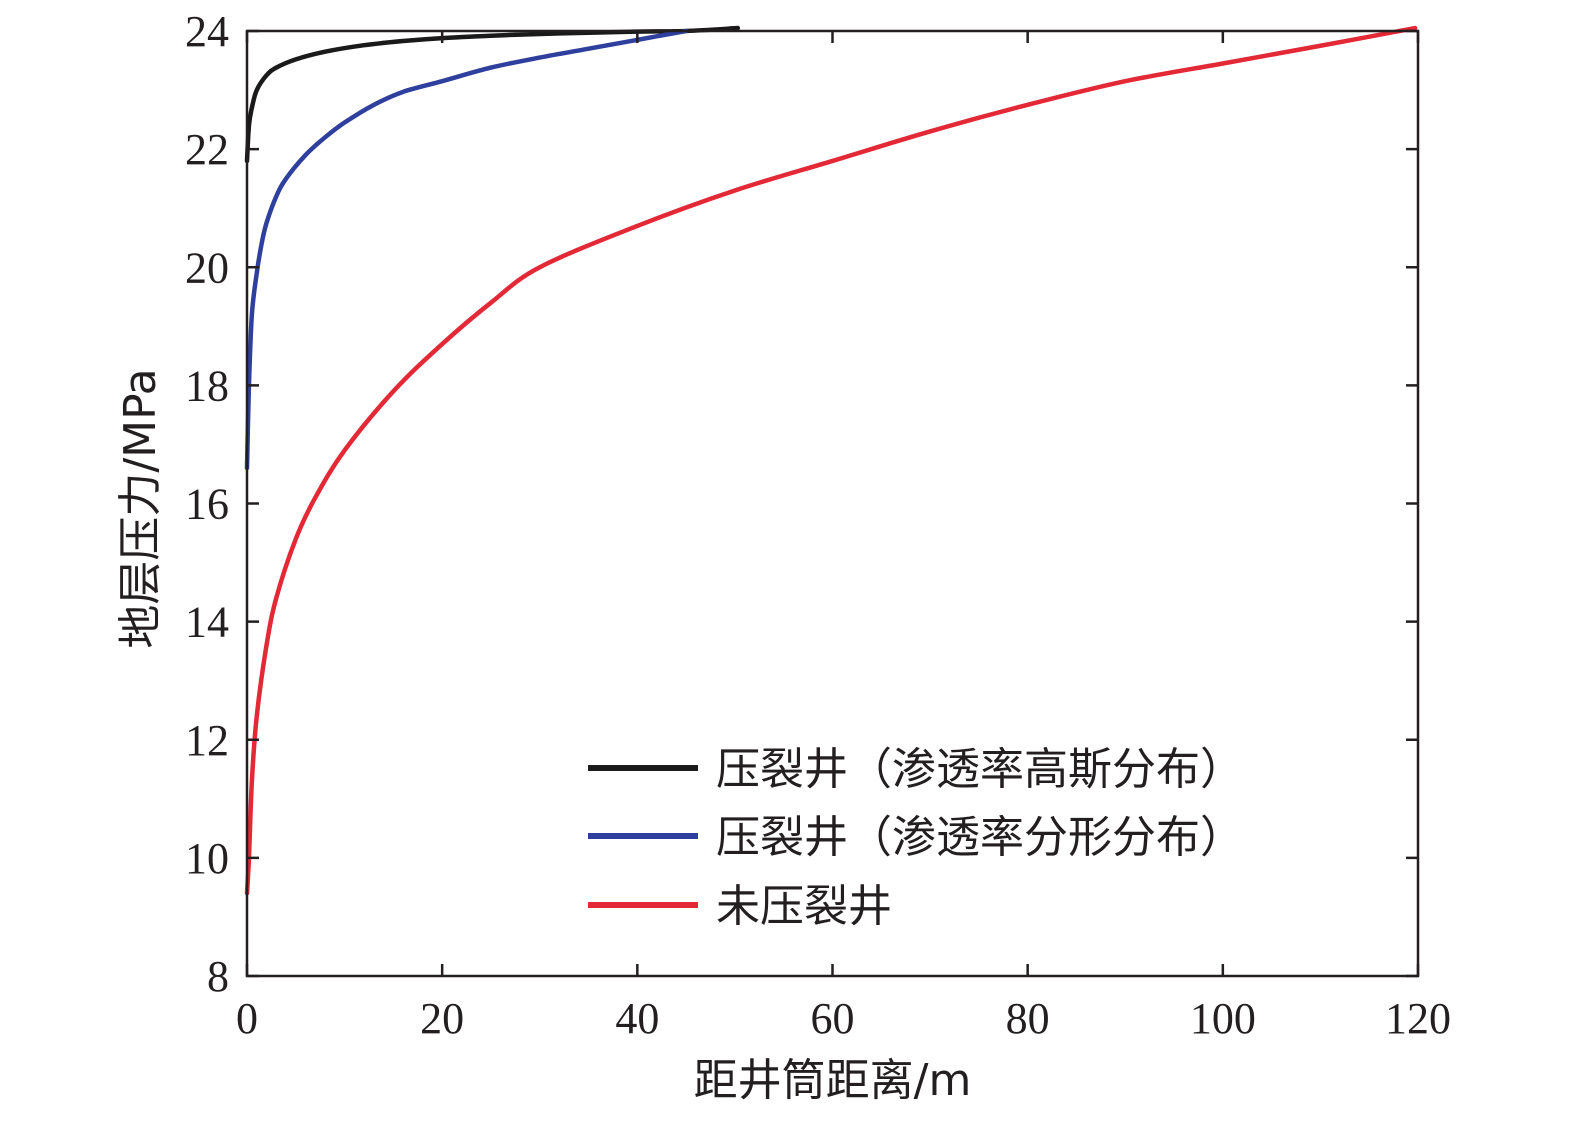  Describe the element at coordinates (980, 837) in the screenshot. I see `legend-label-fractal: 压裂井（渗透率分形分布）` at that location.